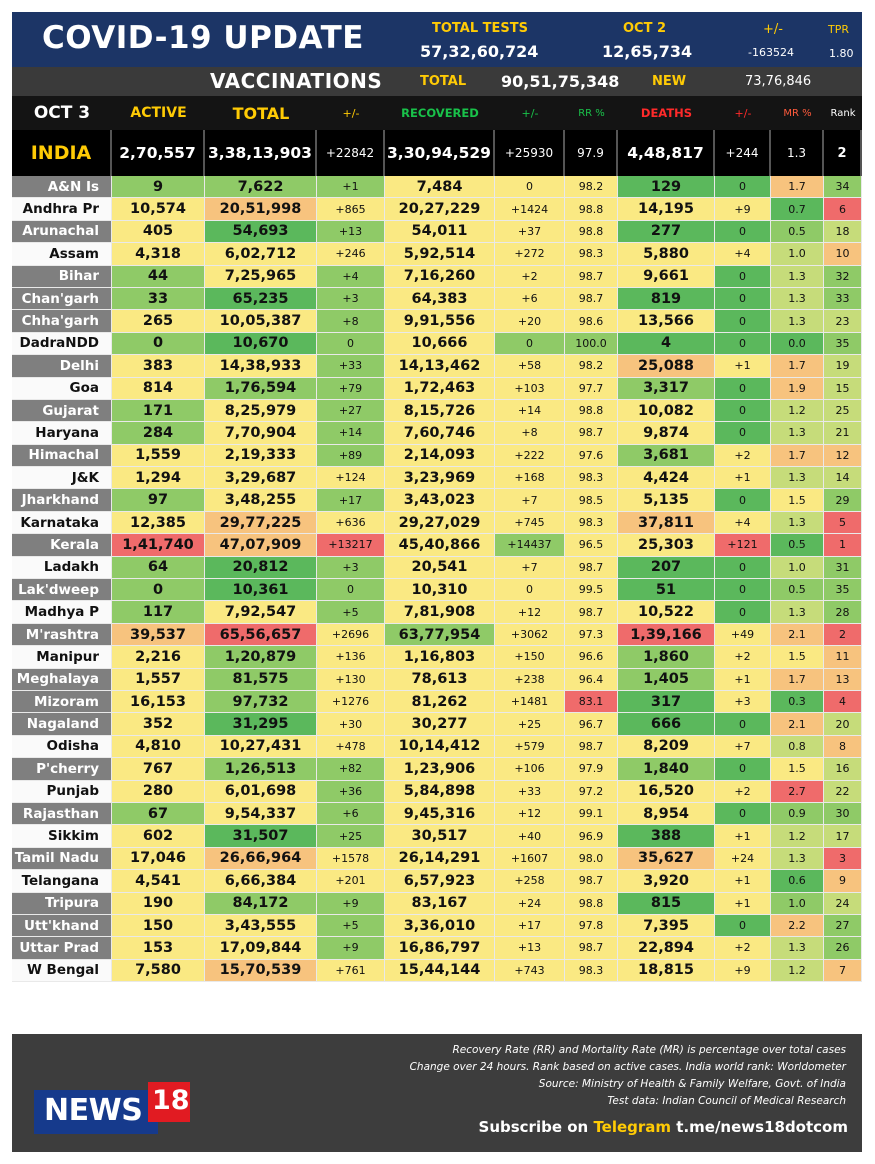 The height and width of the screenshot is (1164, 875). What do you see at coordinates (440, 747) in the screenshot?
I see `recovered-cell: 10,14,412` at bounding box center [440, 747].